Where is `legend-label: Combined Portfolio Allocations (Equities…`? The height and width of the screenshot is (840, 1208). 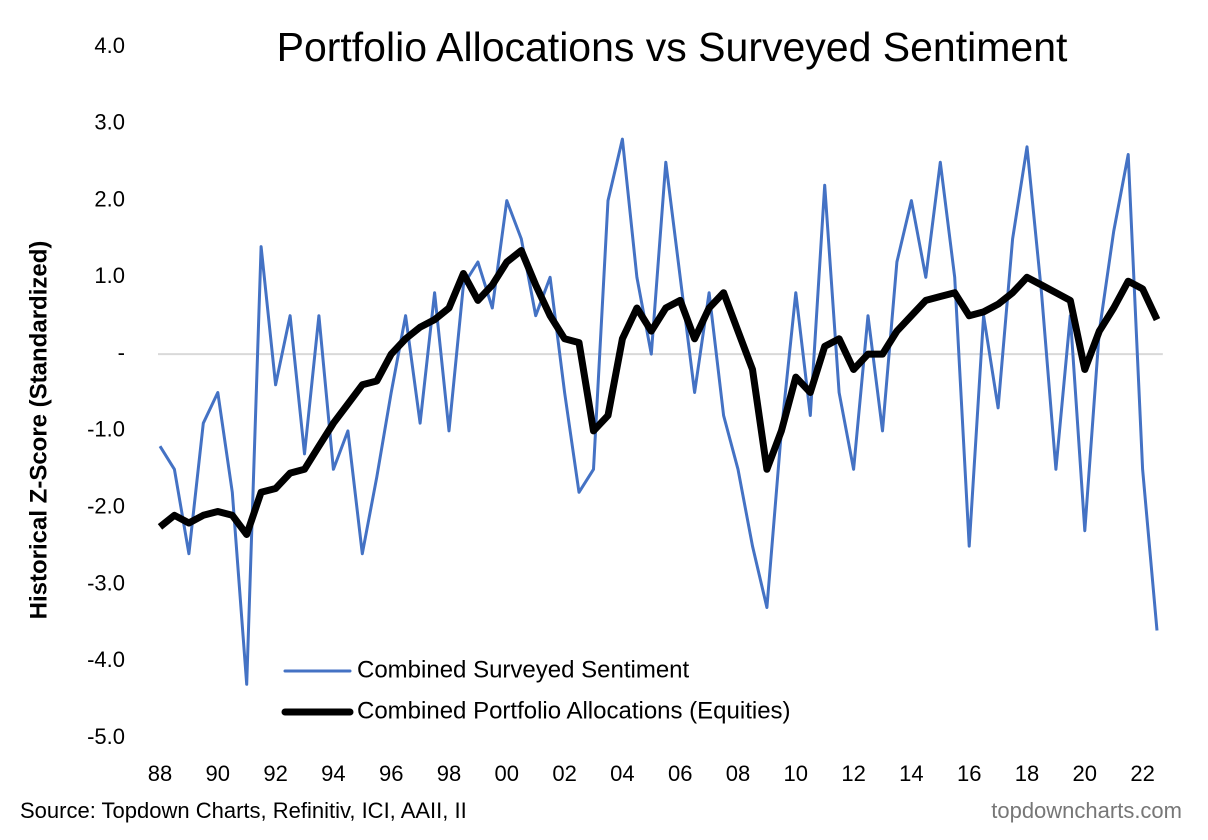
legend-label: Combined Portfolio Allocations (Equities… is located at coordinates (574, 710).